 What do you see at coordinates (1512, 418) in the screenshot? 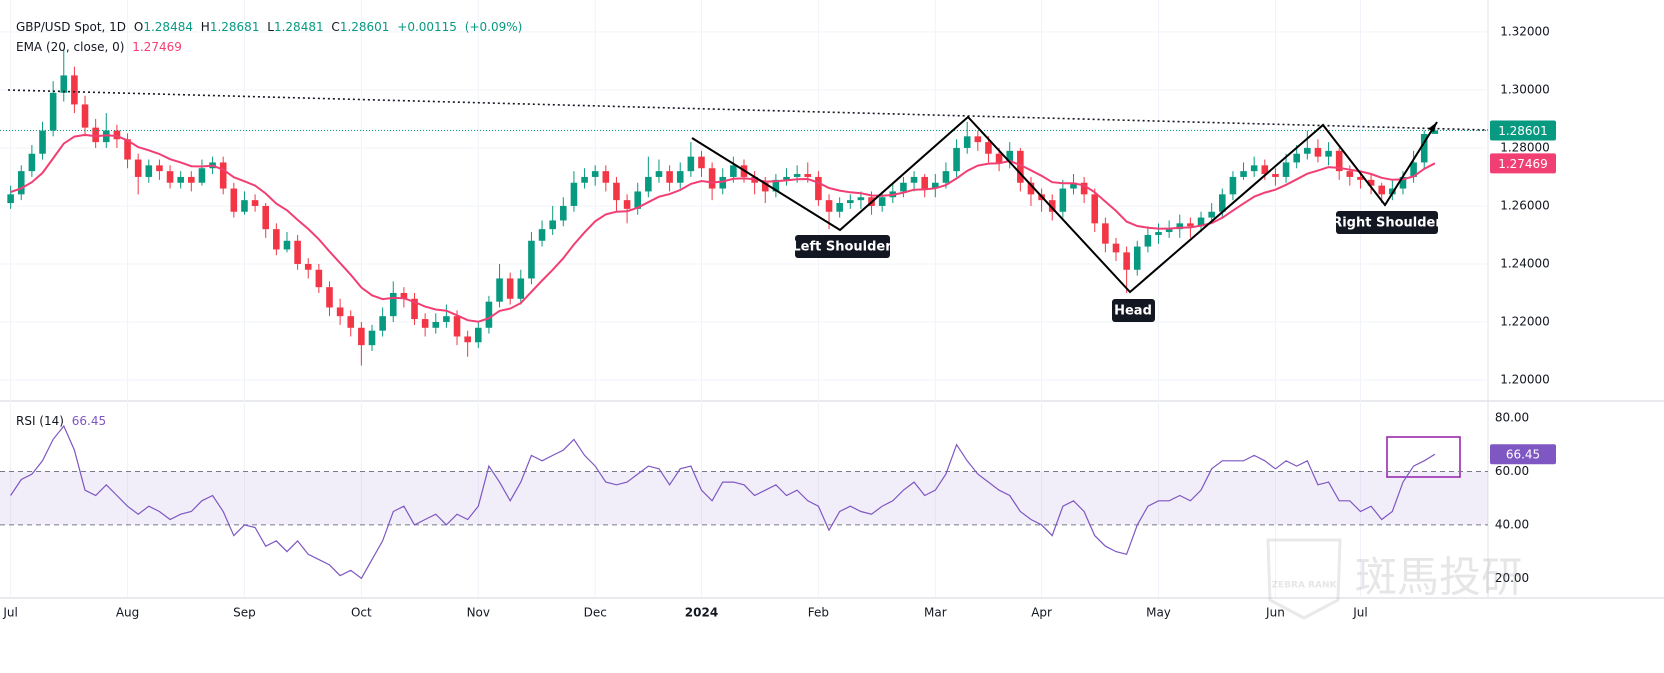
I see `rsi-tick-label: 80.00` at bounding box center [1512, 418].